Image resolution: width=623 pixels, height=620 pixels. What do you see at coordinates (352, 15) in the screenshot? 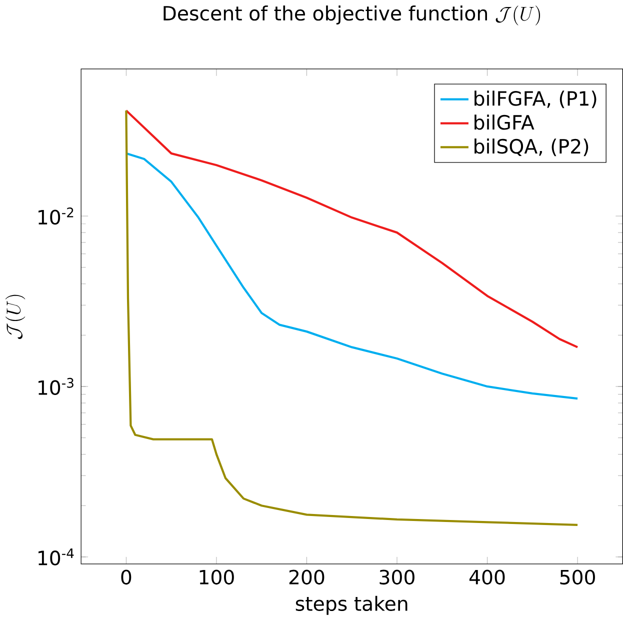
I see `chart-title: $\text{Descent of the objective function }\mathcal{J}(U)$` at bounding box center [352, 15].